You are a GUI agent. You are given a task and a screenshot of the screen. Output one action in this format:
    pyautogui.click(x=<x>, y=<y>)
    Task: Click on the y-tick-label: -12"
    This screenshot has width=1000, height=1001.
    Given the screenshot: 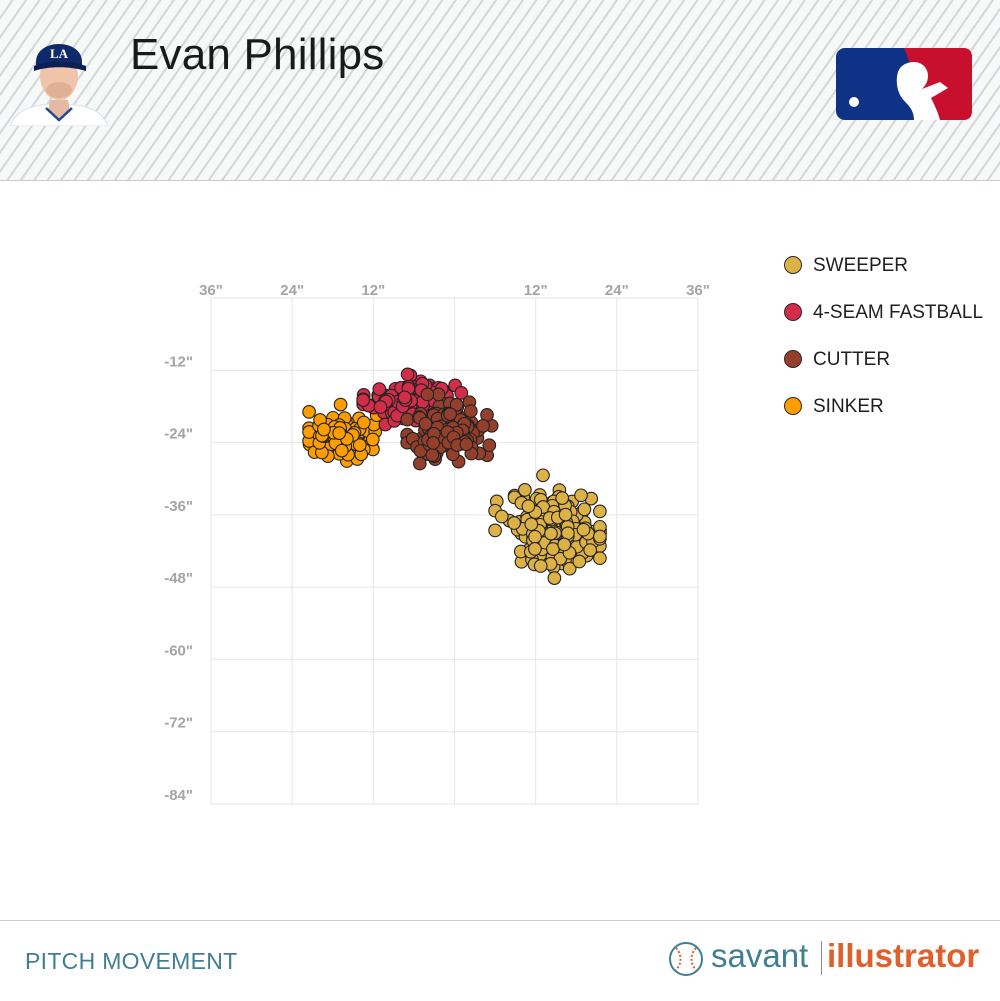 What is the action you would take?
    pyautogui.click(x=178, y=361)
    